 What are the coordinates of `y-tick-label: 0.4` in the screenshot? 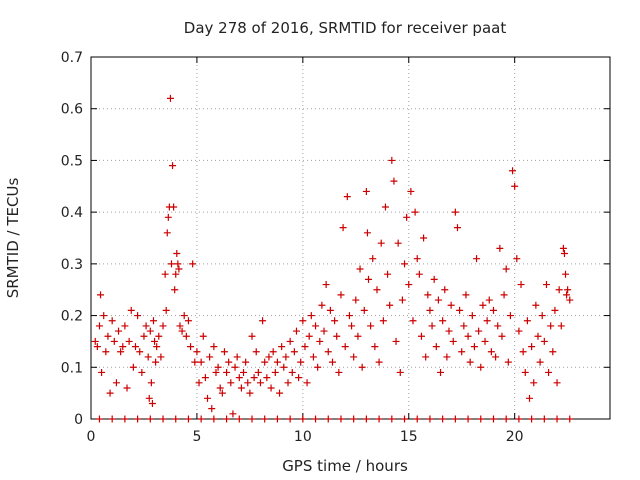 It's located at (72, 213).